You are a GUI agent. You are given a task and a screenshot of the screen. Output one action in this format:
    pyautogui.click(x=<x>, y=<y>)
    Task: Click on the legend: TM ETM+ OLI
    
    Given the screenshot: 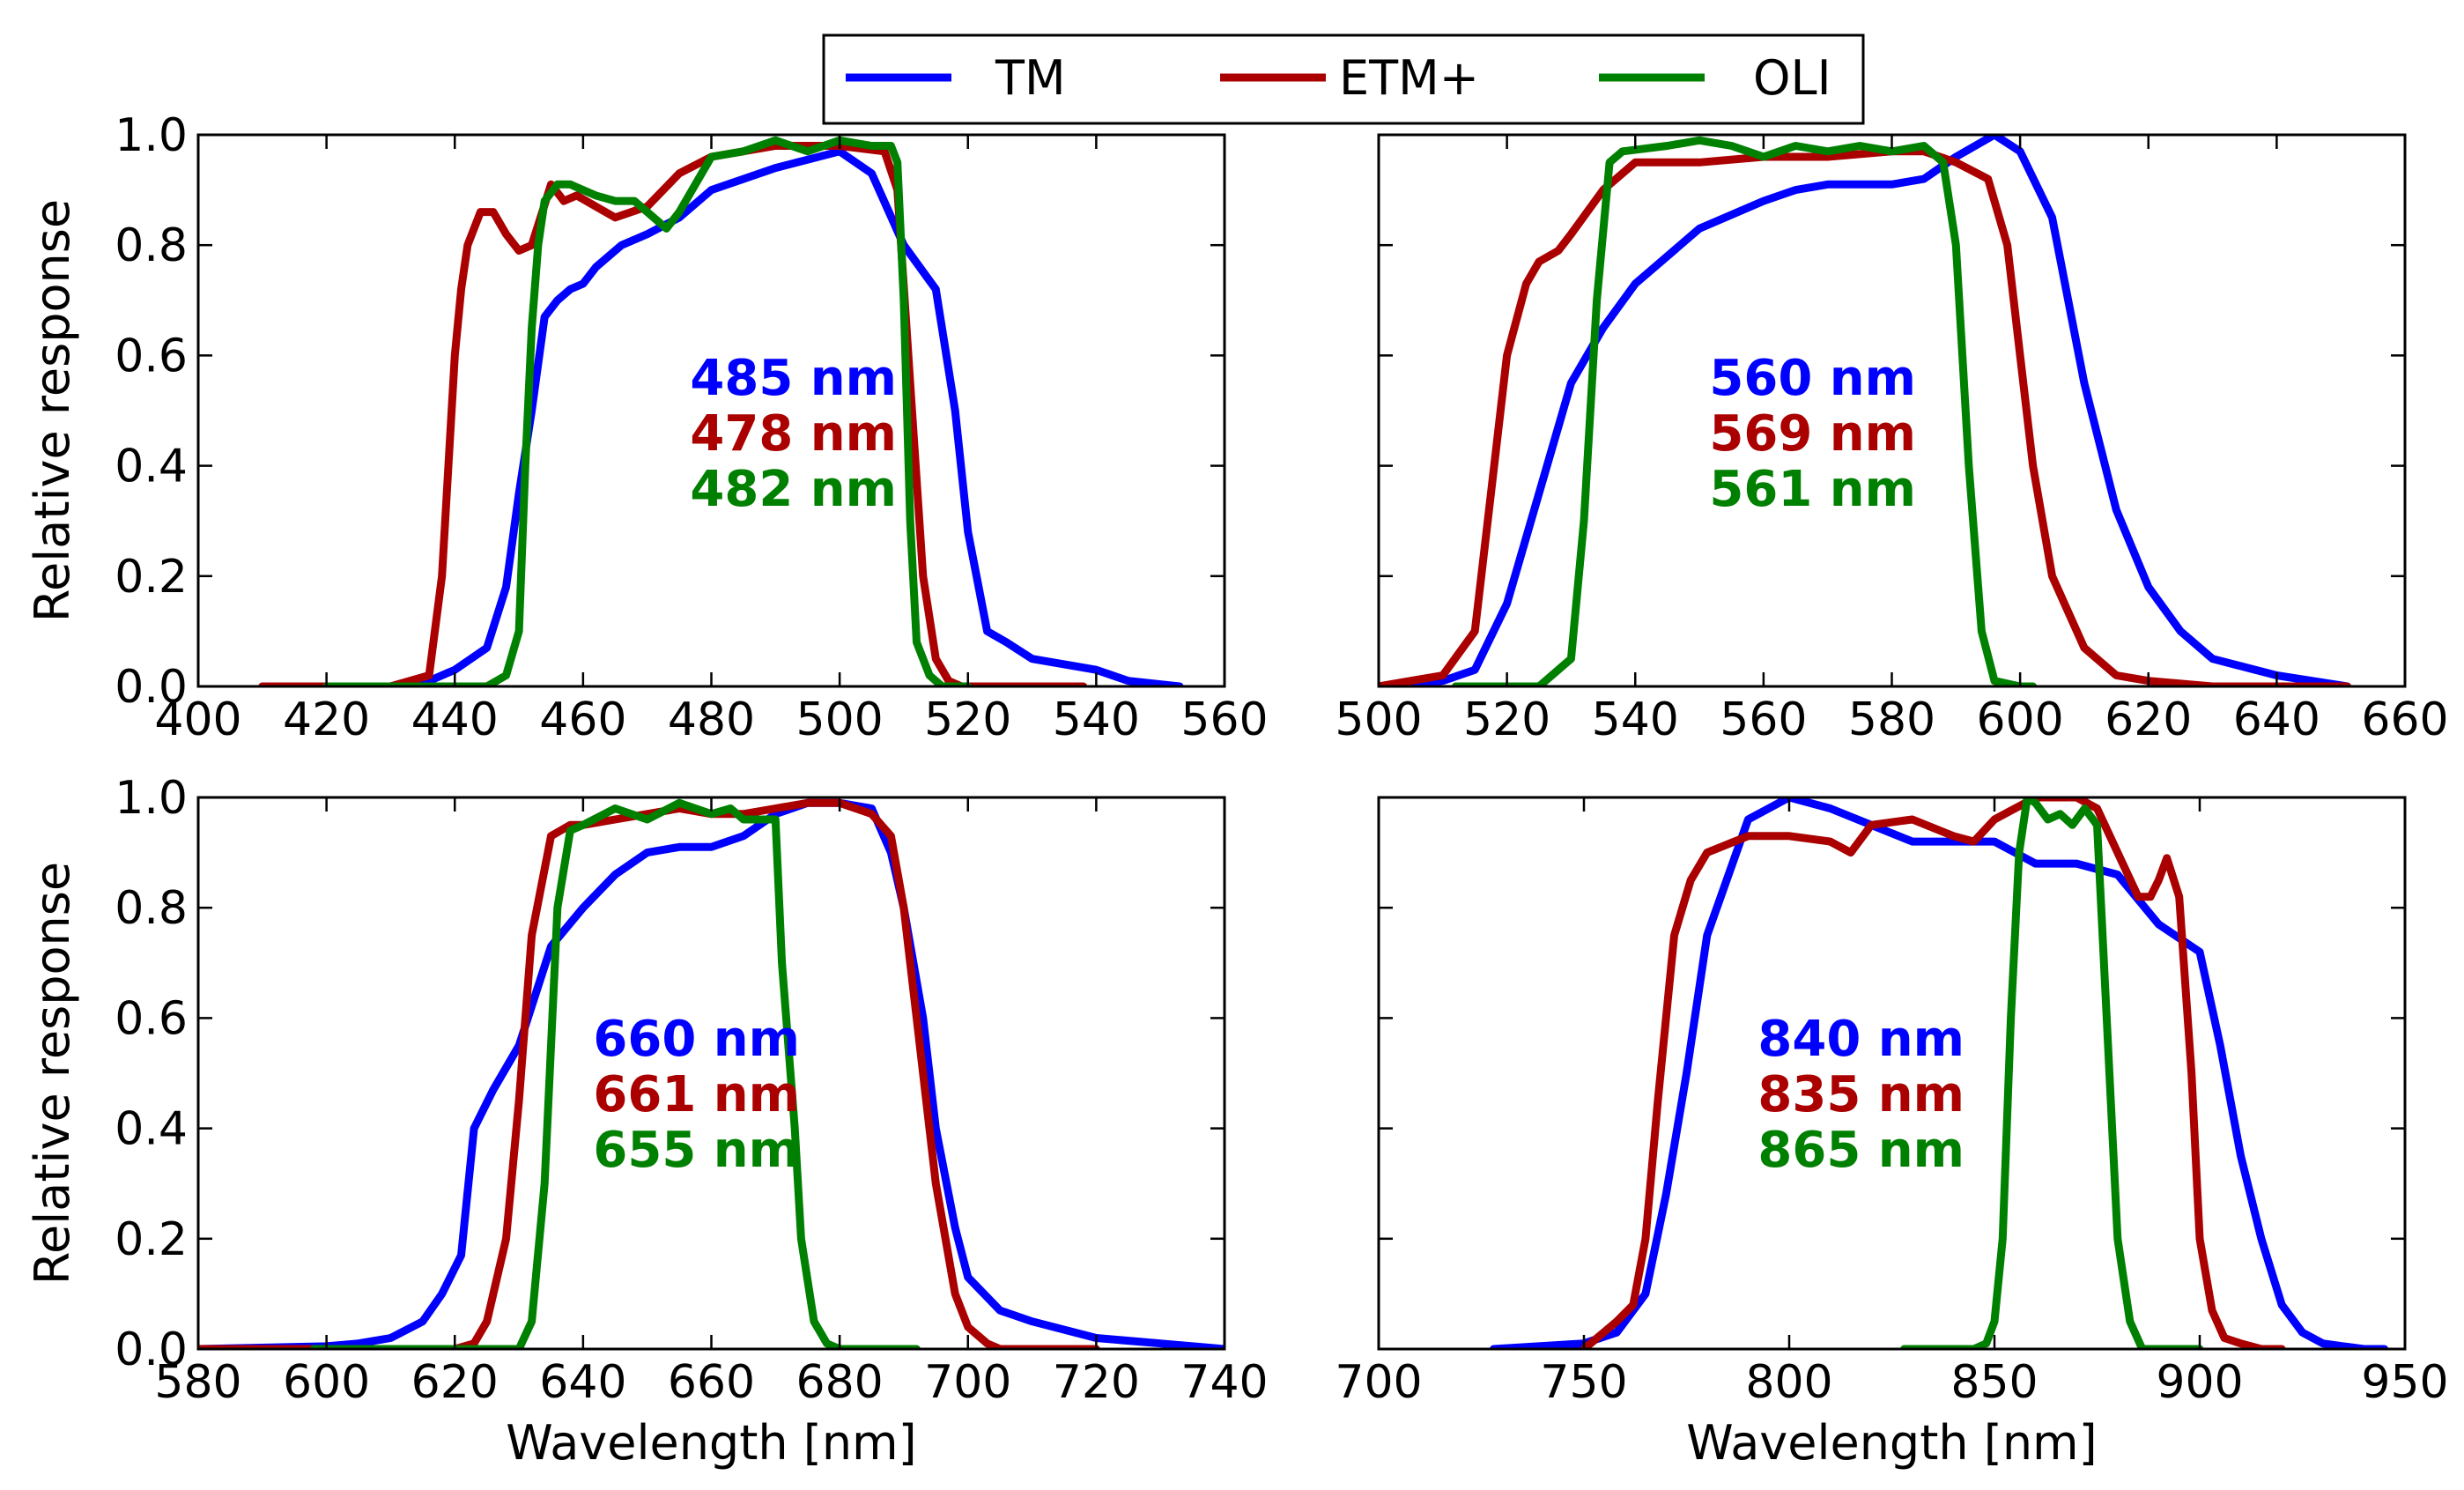 What is the action you would take?
    pyautogui.click(x=1343, y=79)
    